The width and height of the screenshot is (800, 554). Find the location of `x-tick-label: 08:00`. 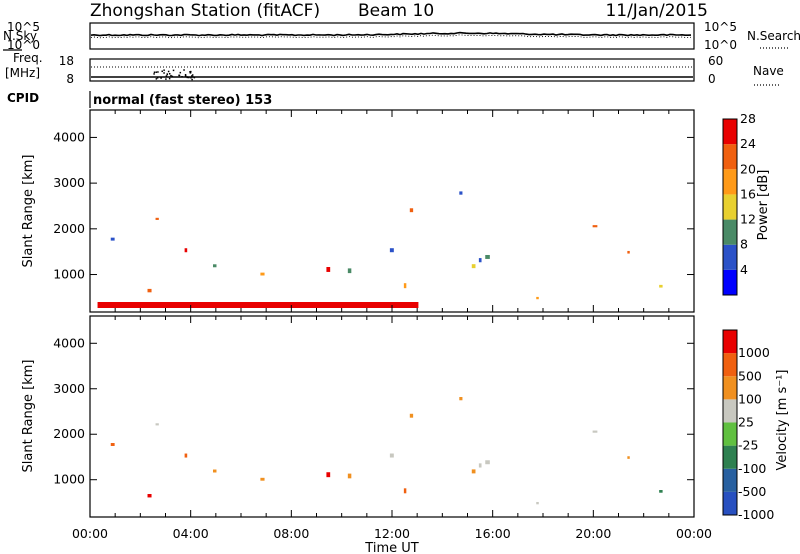

x-tick-label: 08:00 is located at coordinates (291, 533).